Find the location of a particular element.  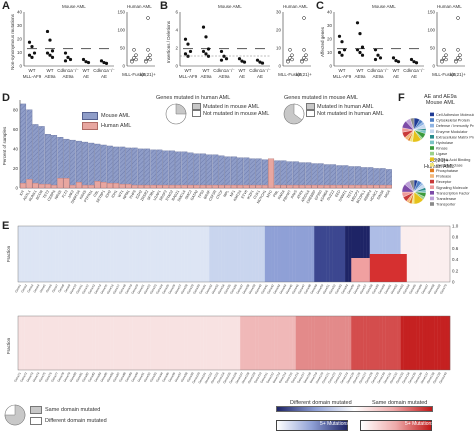

panel-a-ytick-mouse: 30 is located at coordinates (20, 25).